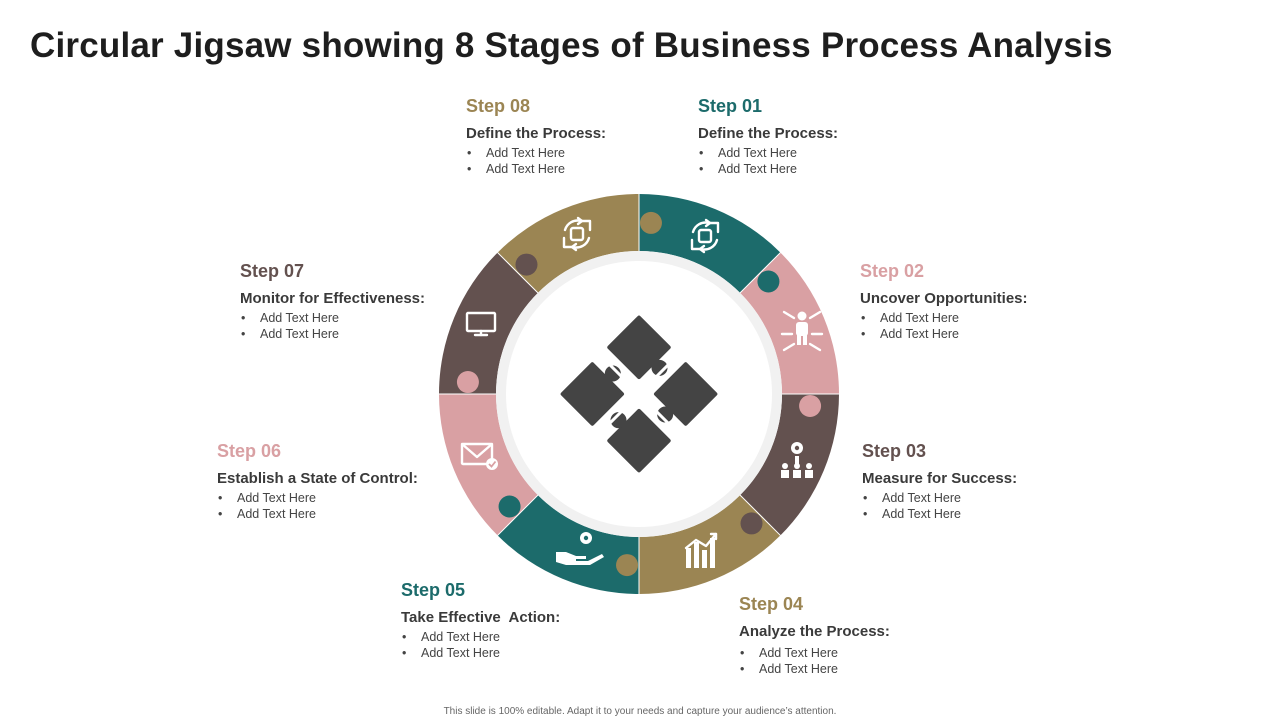 The height and width of the screenshot is (720, 1280). What do you see at coordinates (317, 478) in the screenshot?
I see `step-heading: Establish a State of Control:` at bounding box center [317, 478].